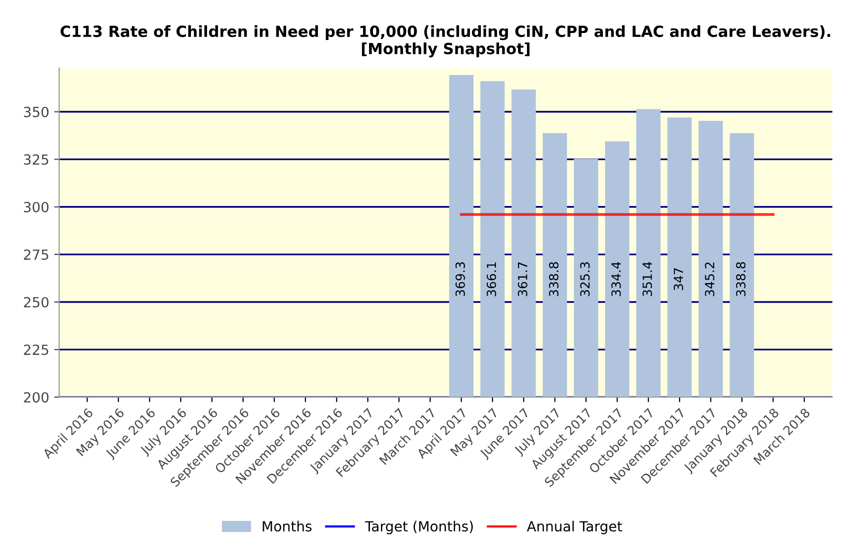 This screenshot has width=845, height=544. I want to click on data-label: 361.7, so click(523, 279).